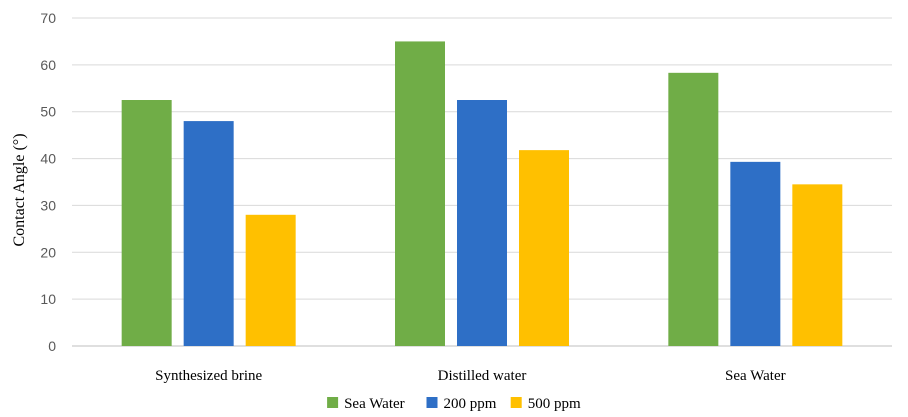 The image size is (908, 417). What do you see at coordinates (146, 223) in the screenshot?
I see `bar-sea-water-synthesized-brine` at bounding box center [146, 223].